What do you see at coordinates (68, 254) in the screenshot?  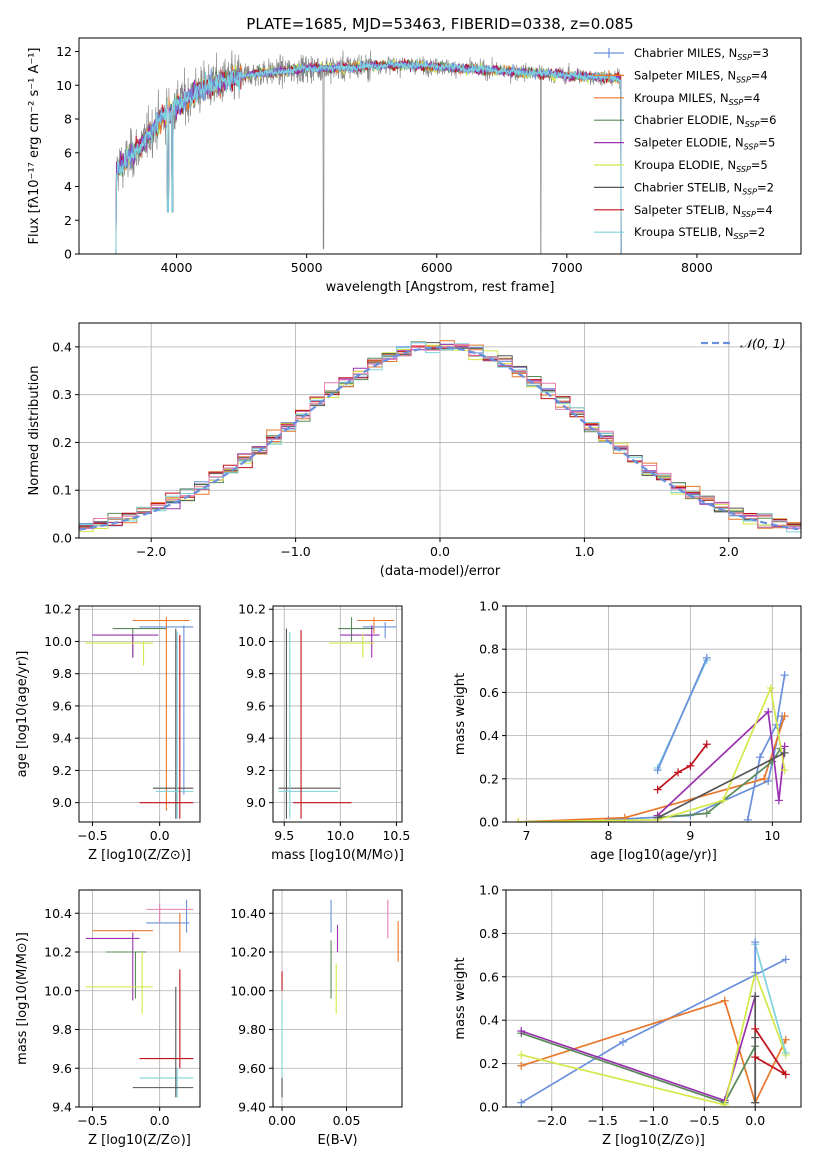 I see `y-tick-label: 0` at bounding box center [68, 254].